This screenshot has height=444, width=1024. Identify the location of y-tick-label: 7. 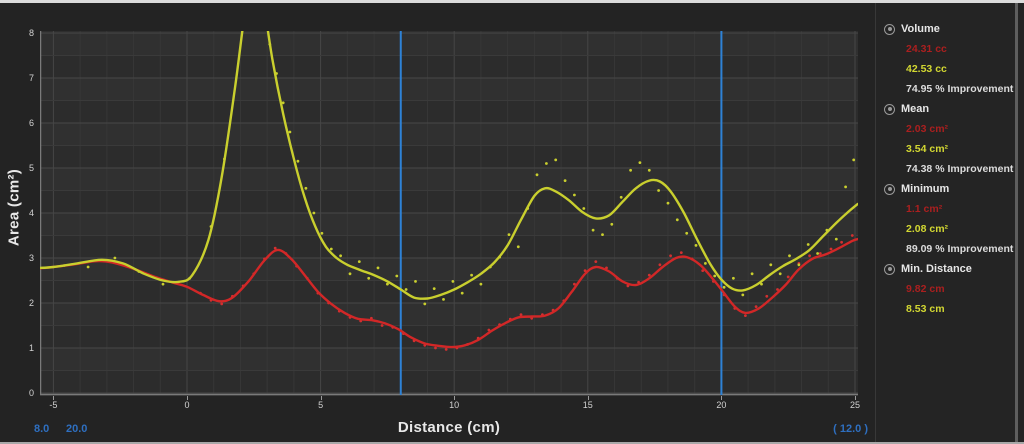
(31, 78).